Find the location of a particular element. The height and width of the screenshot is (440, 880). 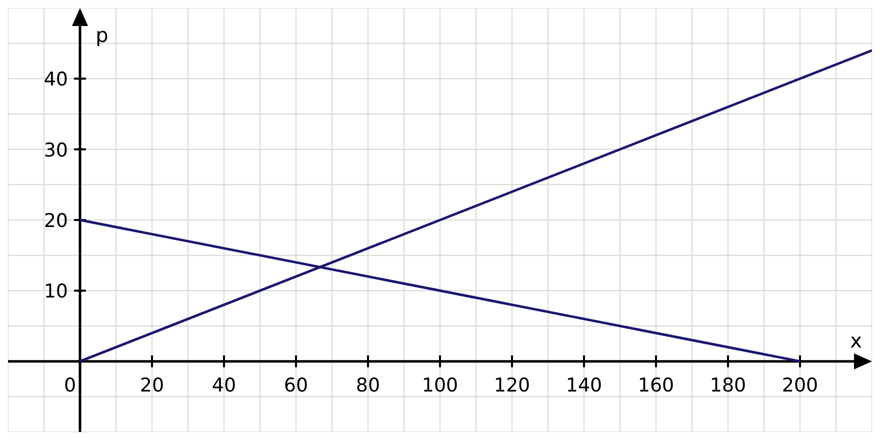

x-tick-label: 200 is located at coordinates (800, 385).